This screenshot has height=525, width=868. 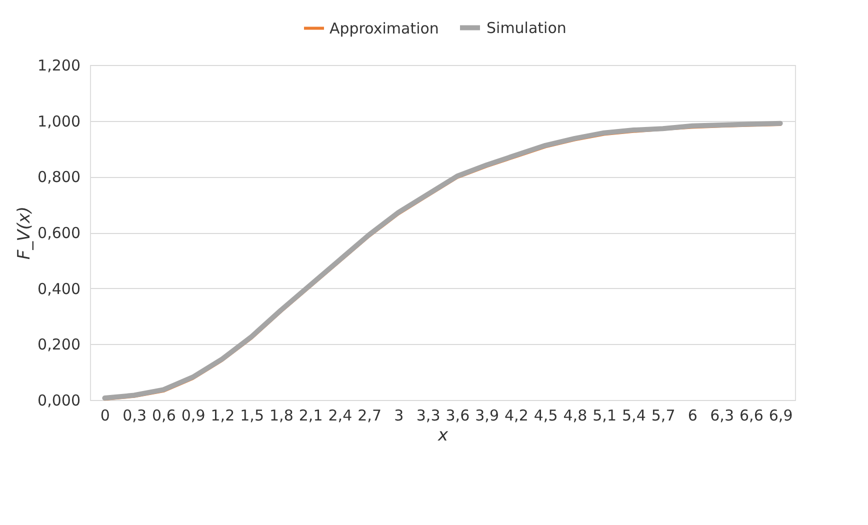 I want to click on x-tick-label: 1,2, so click(x=222, y=415).